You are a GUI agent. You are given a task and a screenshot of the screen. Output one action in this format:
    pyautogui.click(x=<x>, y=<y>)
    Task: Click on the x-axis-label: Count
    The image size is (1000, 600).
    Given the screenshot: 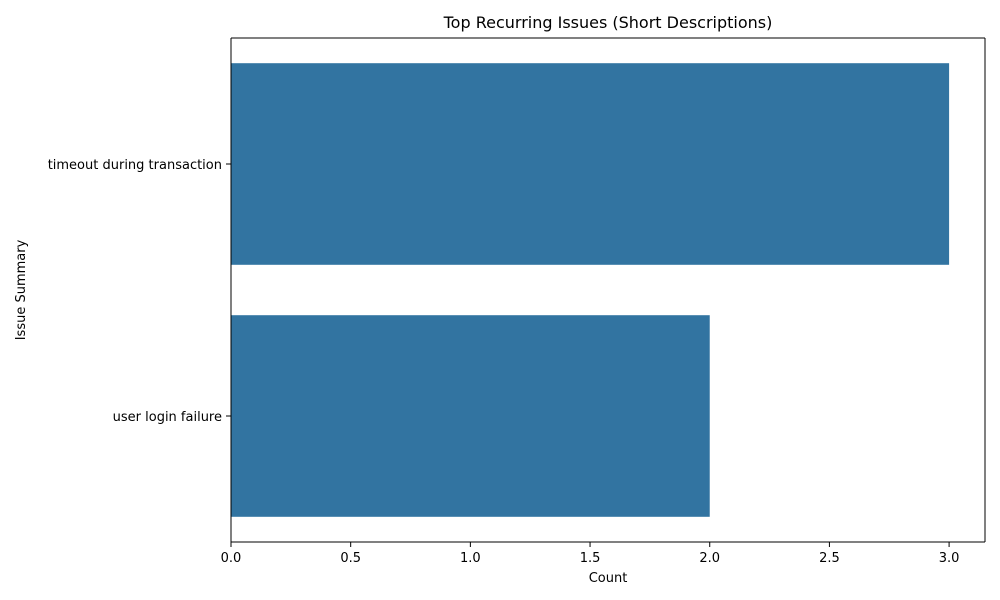 What is the action you would take?
    pyautogui.click(x=608, y=578)
    